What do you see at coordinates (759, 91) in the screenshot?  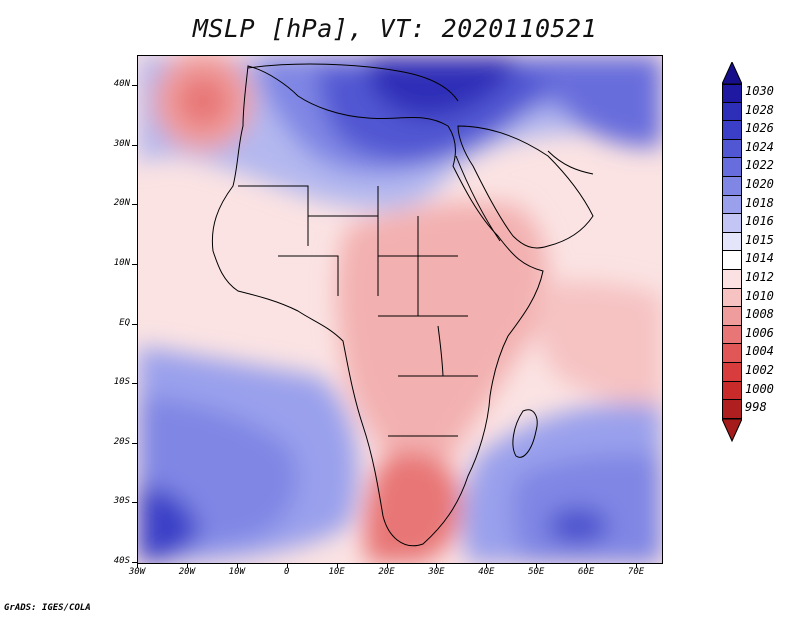 I see `colorbar-label-1030: 1030` at bounding box center [759, 91].